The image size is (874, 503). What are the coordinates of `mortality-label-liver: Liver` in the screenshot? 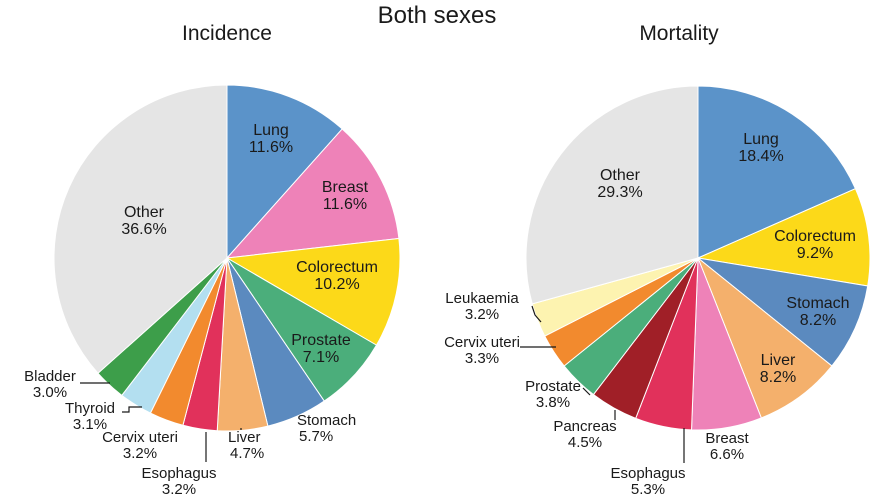 It's located at (778, 360).